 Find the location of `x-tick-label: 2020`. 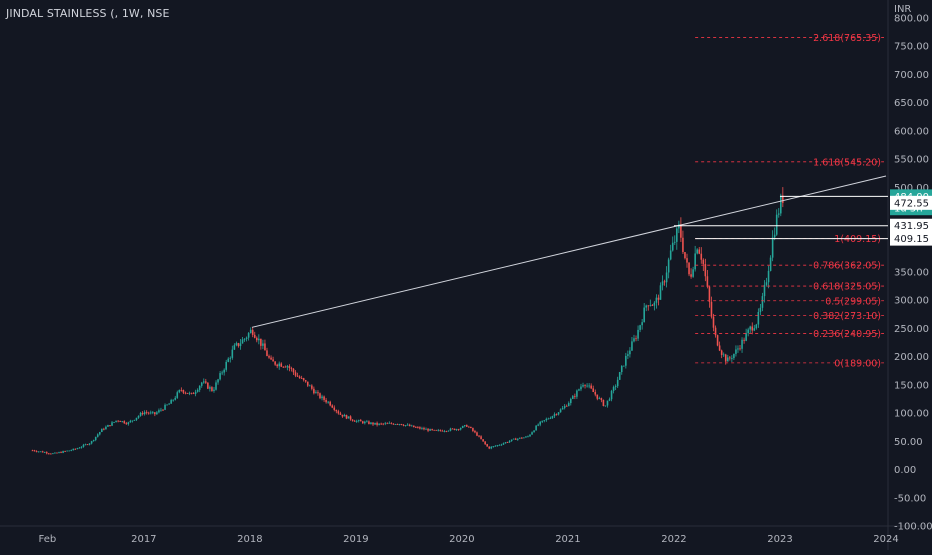

x-tick-label: 2020 is located at coordinates (461, 539).